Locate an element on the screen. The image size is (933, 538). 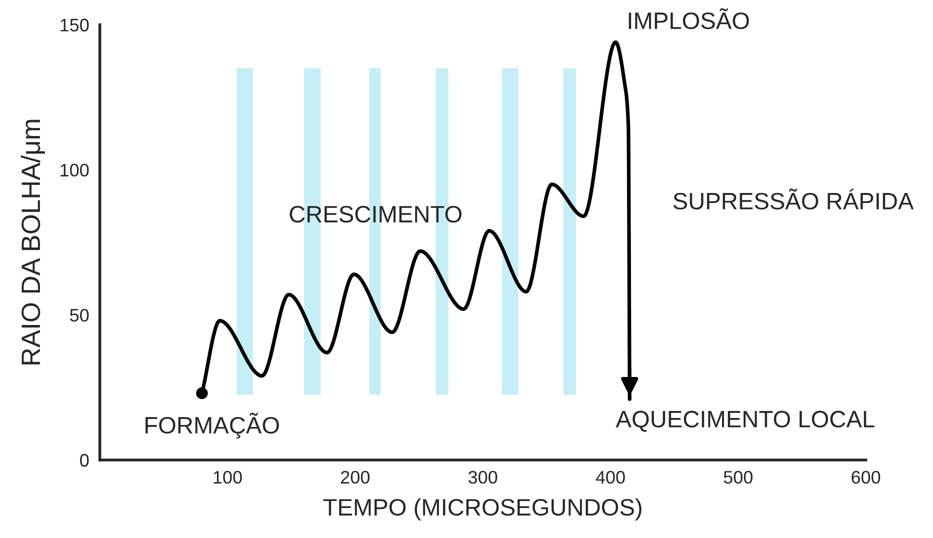
x-tick-label: 600 is located at coordinates (866, 477).